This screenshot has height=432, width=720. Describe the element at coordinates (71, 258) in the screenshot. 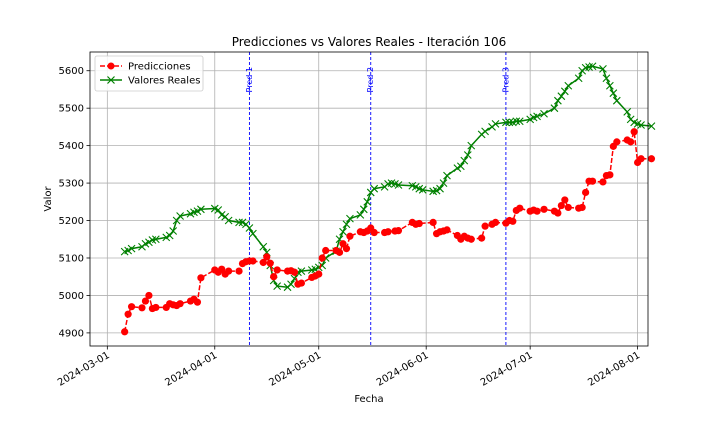

I see `y-tick-label: 5100` at that location.